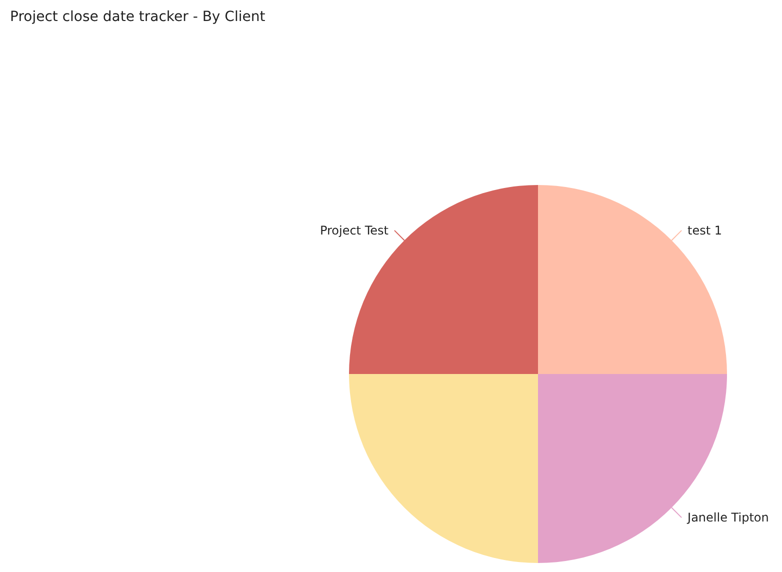  What do you see at coordinates (138, 17) in the screenshot?
I see `text: Project close date tracker - By Client` at bounding box center [138, 17].